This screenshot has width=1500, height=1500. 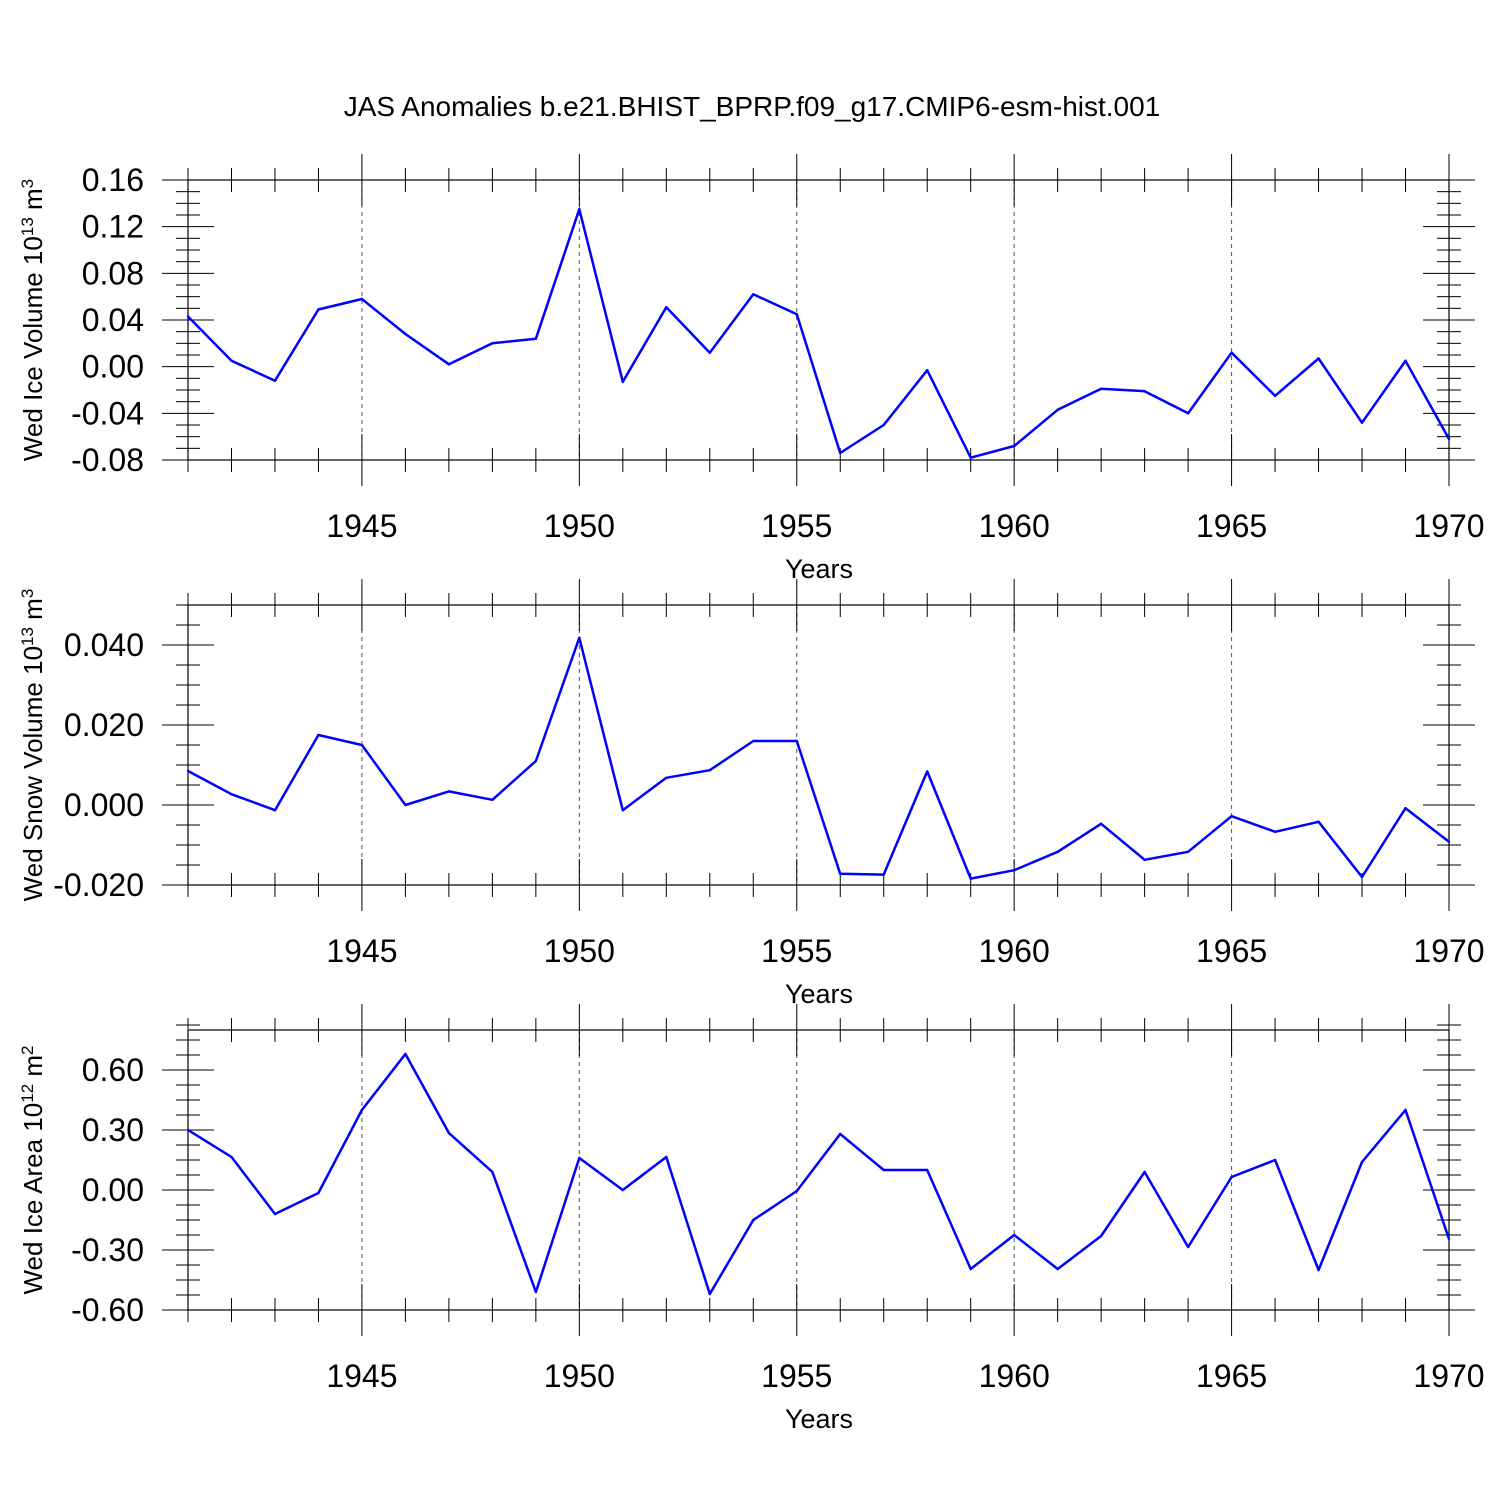 I want to click on y-tick-label: -0.04, so click(x=107, y=413).